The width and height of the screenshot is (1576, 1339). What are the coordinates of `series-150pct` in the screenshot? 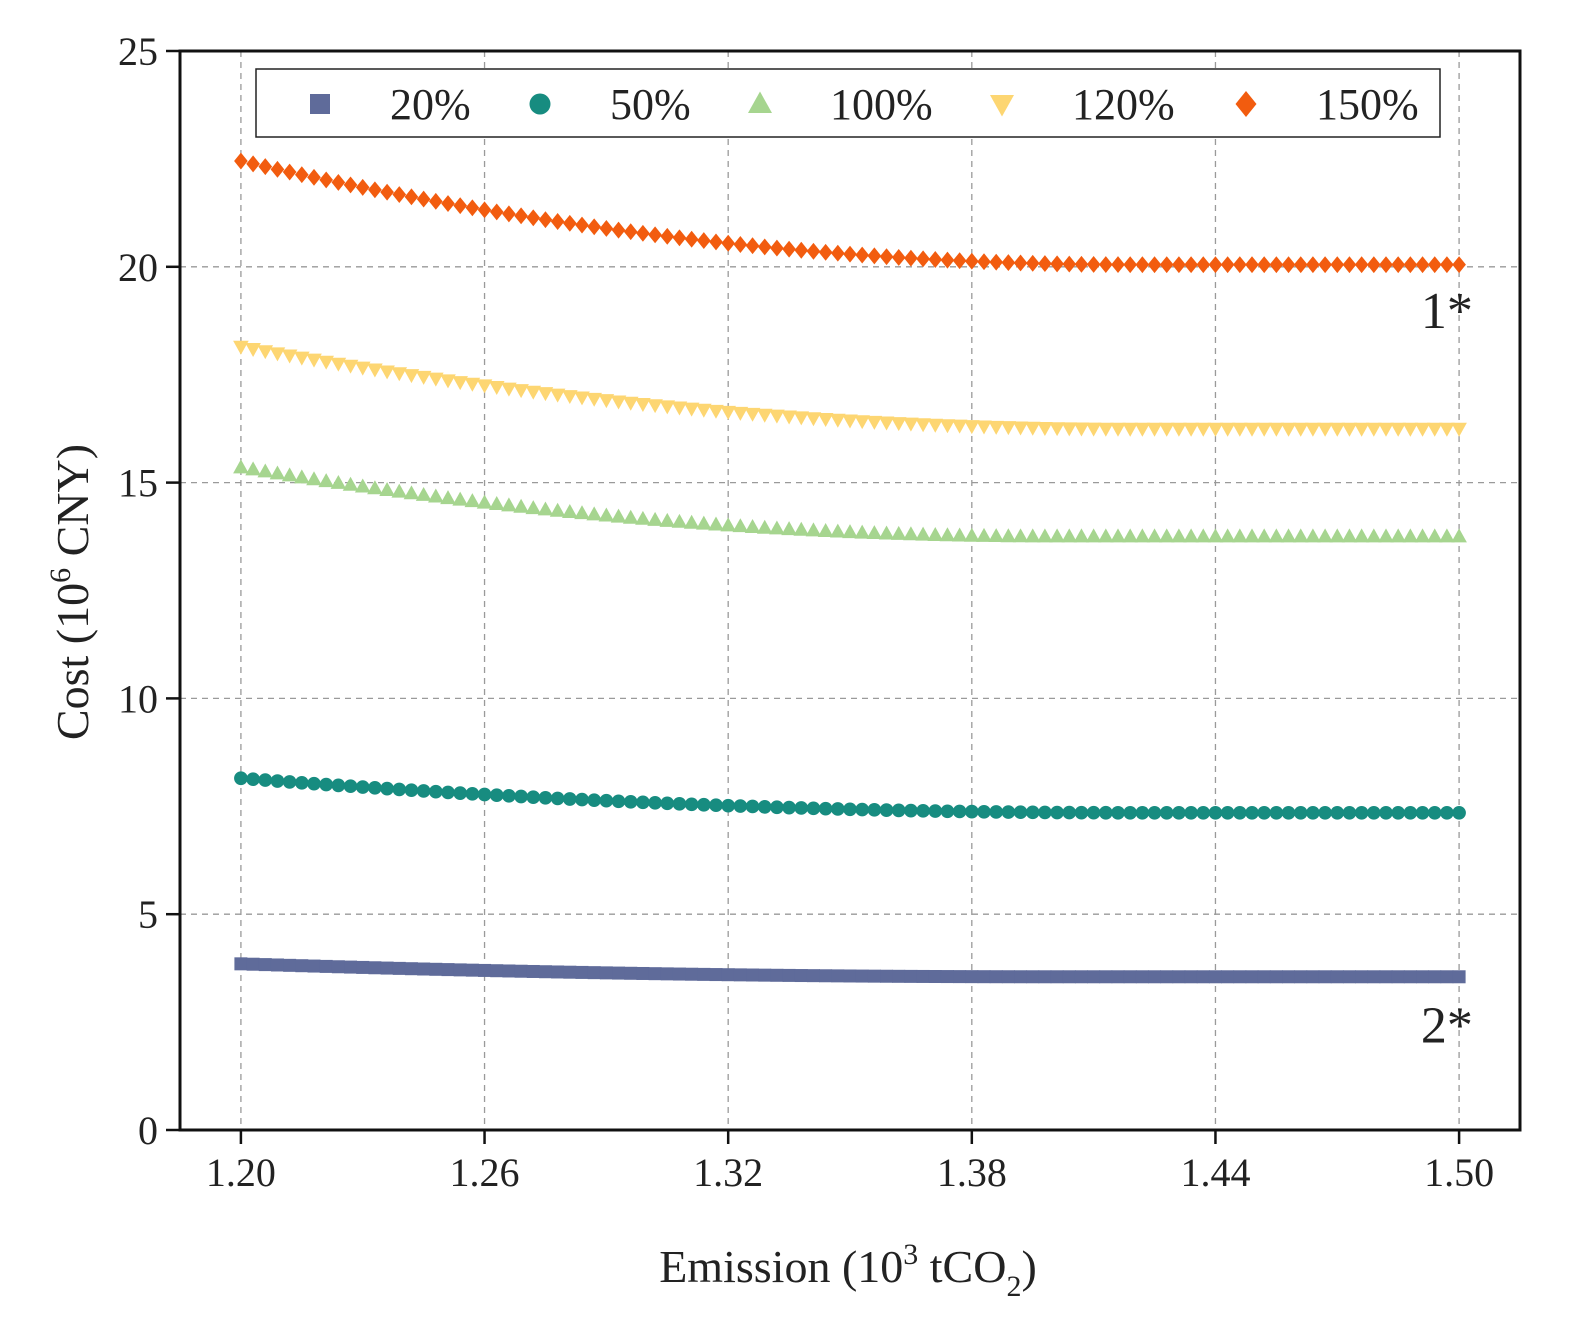 It's located at (850, 213).